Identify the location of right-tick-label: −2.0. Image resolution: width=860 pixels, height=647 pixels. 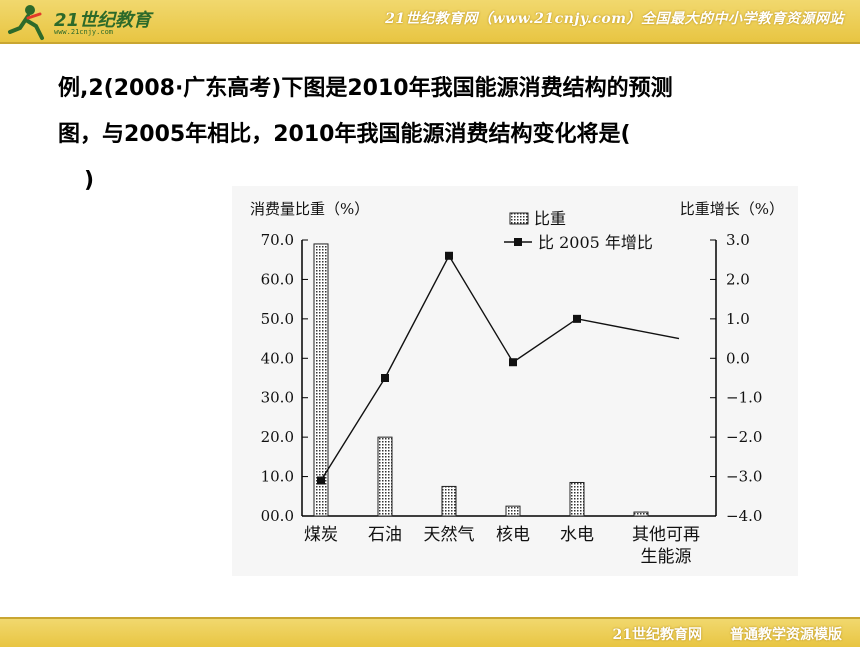
(744, 437).